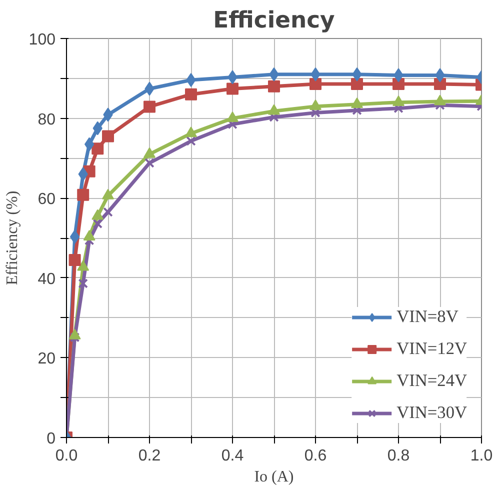  I want to click on legend-label: VIN=24V, so click(431, 381).